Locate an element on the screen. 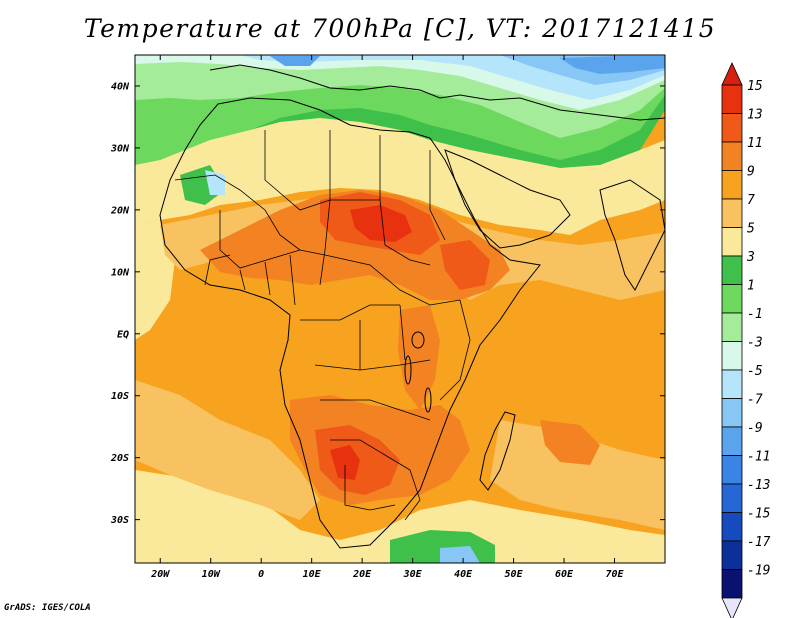 The image size is (800, 618). lon-tick-label: 70E is located at coordinates (614, 574).